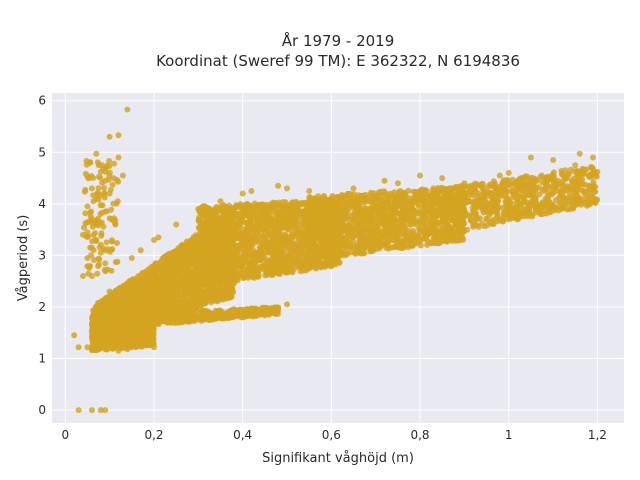  What do you see at coordinates (338, 40) in the screenshot?
I see `chart-title-line-1: År 1979 - 2019` at bounding box center [338, 40].